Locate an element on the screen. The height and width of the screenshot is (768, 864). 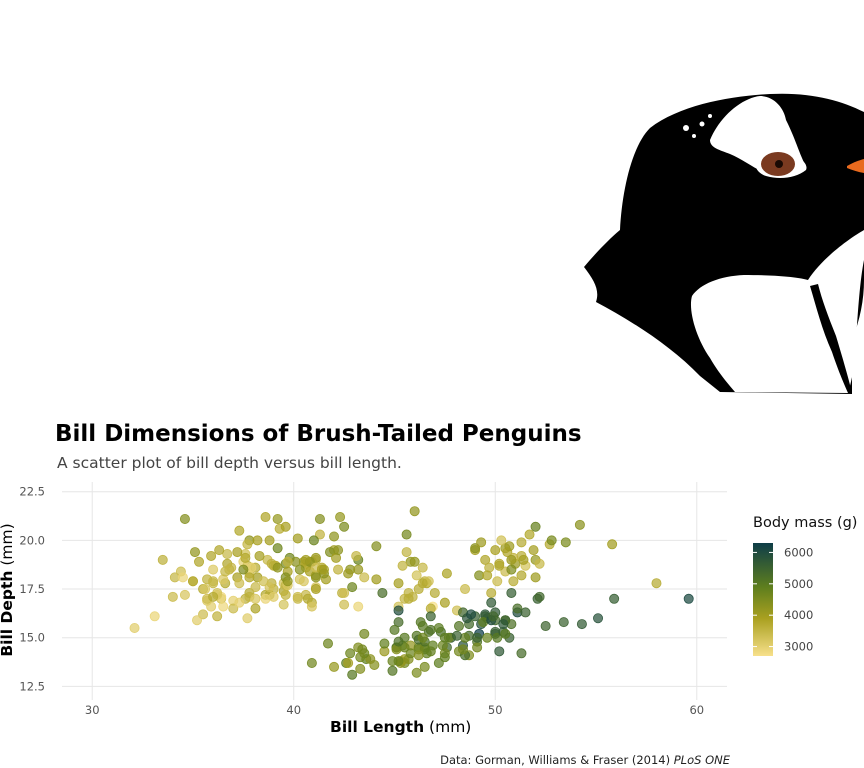
chart-title: Bill Dimensions of Brush-Tailed Penguins is located at coordinates (318, 434).